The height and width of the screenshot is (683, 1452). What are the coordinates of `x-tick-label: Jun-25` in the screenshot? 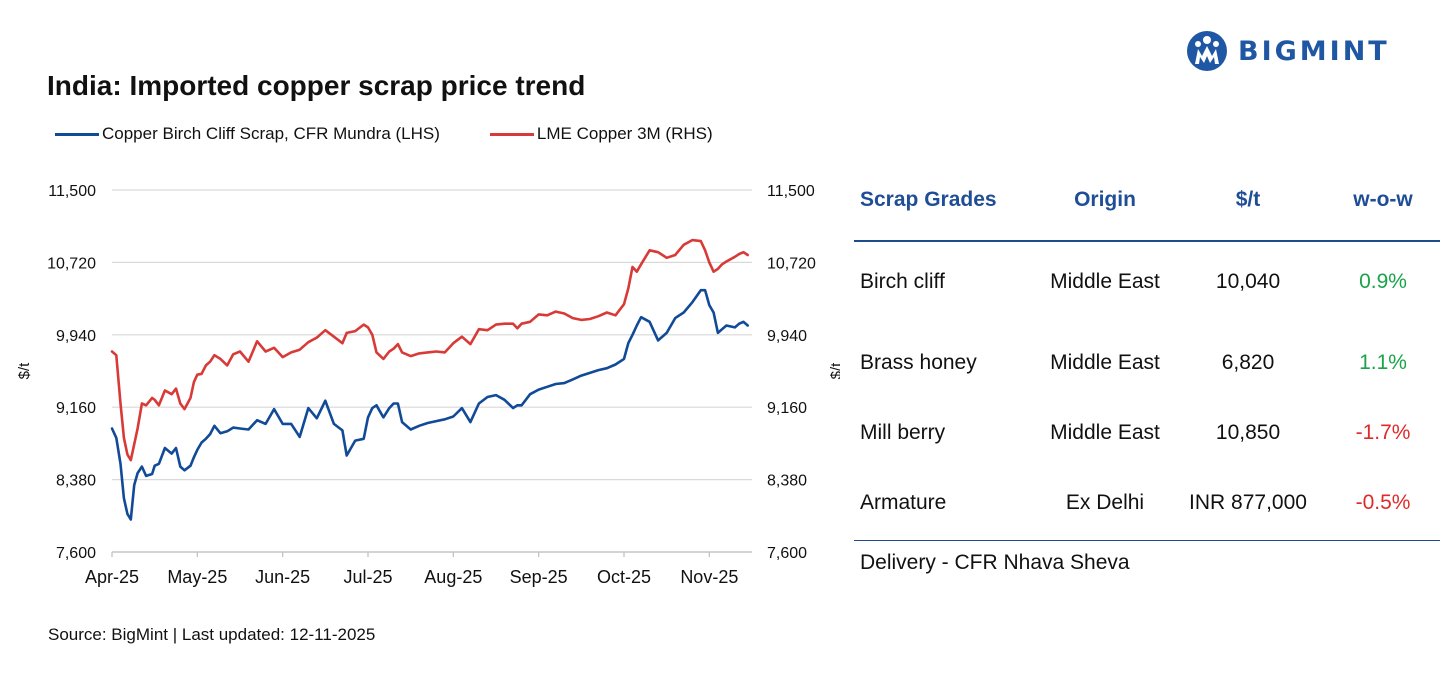 It's located at (282, 577).